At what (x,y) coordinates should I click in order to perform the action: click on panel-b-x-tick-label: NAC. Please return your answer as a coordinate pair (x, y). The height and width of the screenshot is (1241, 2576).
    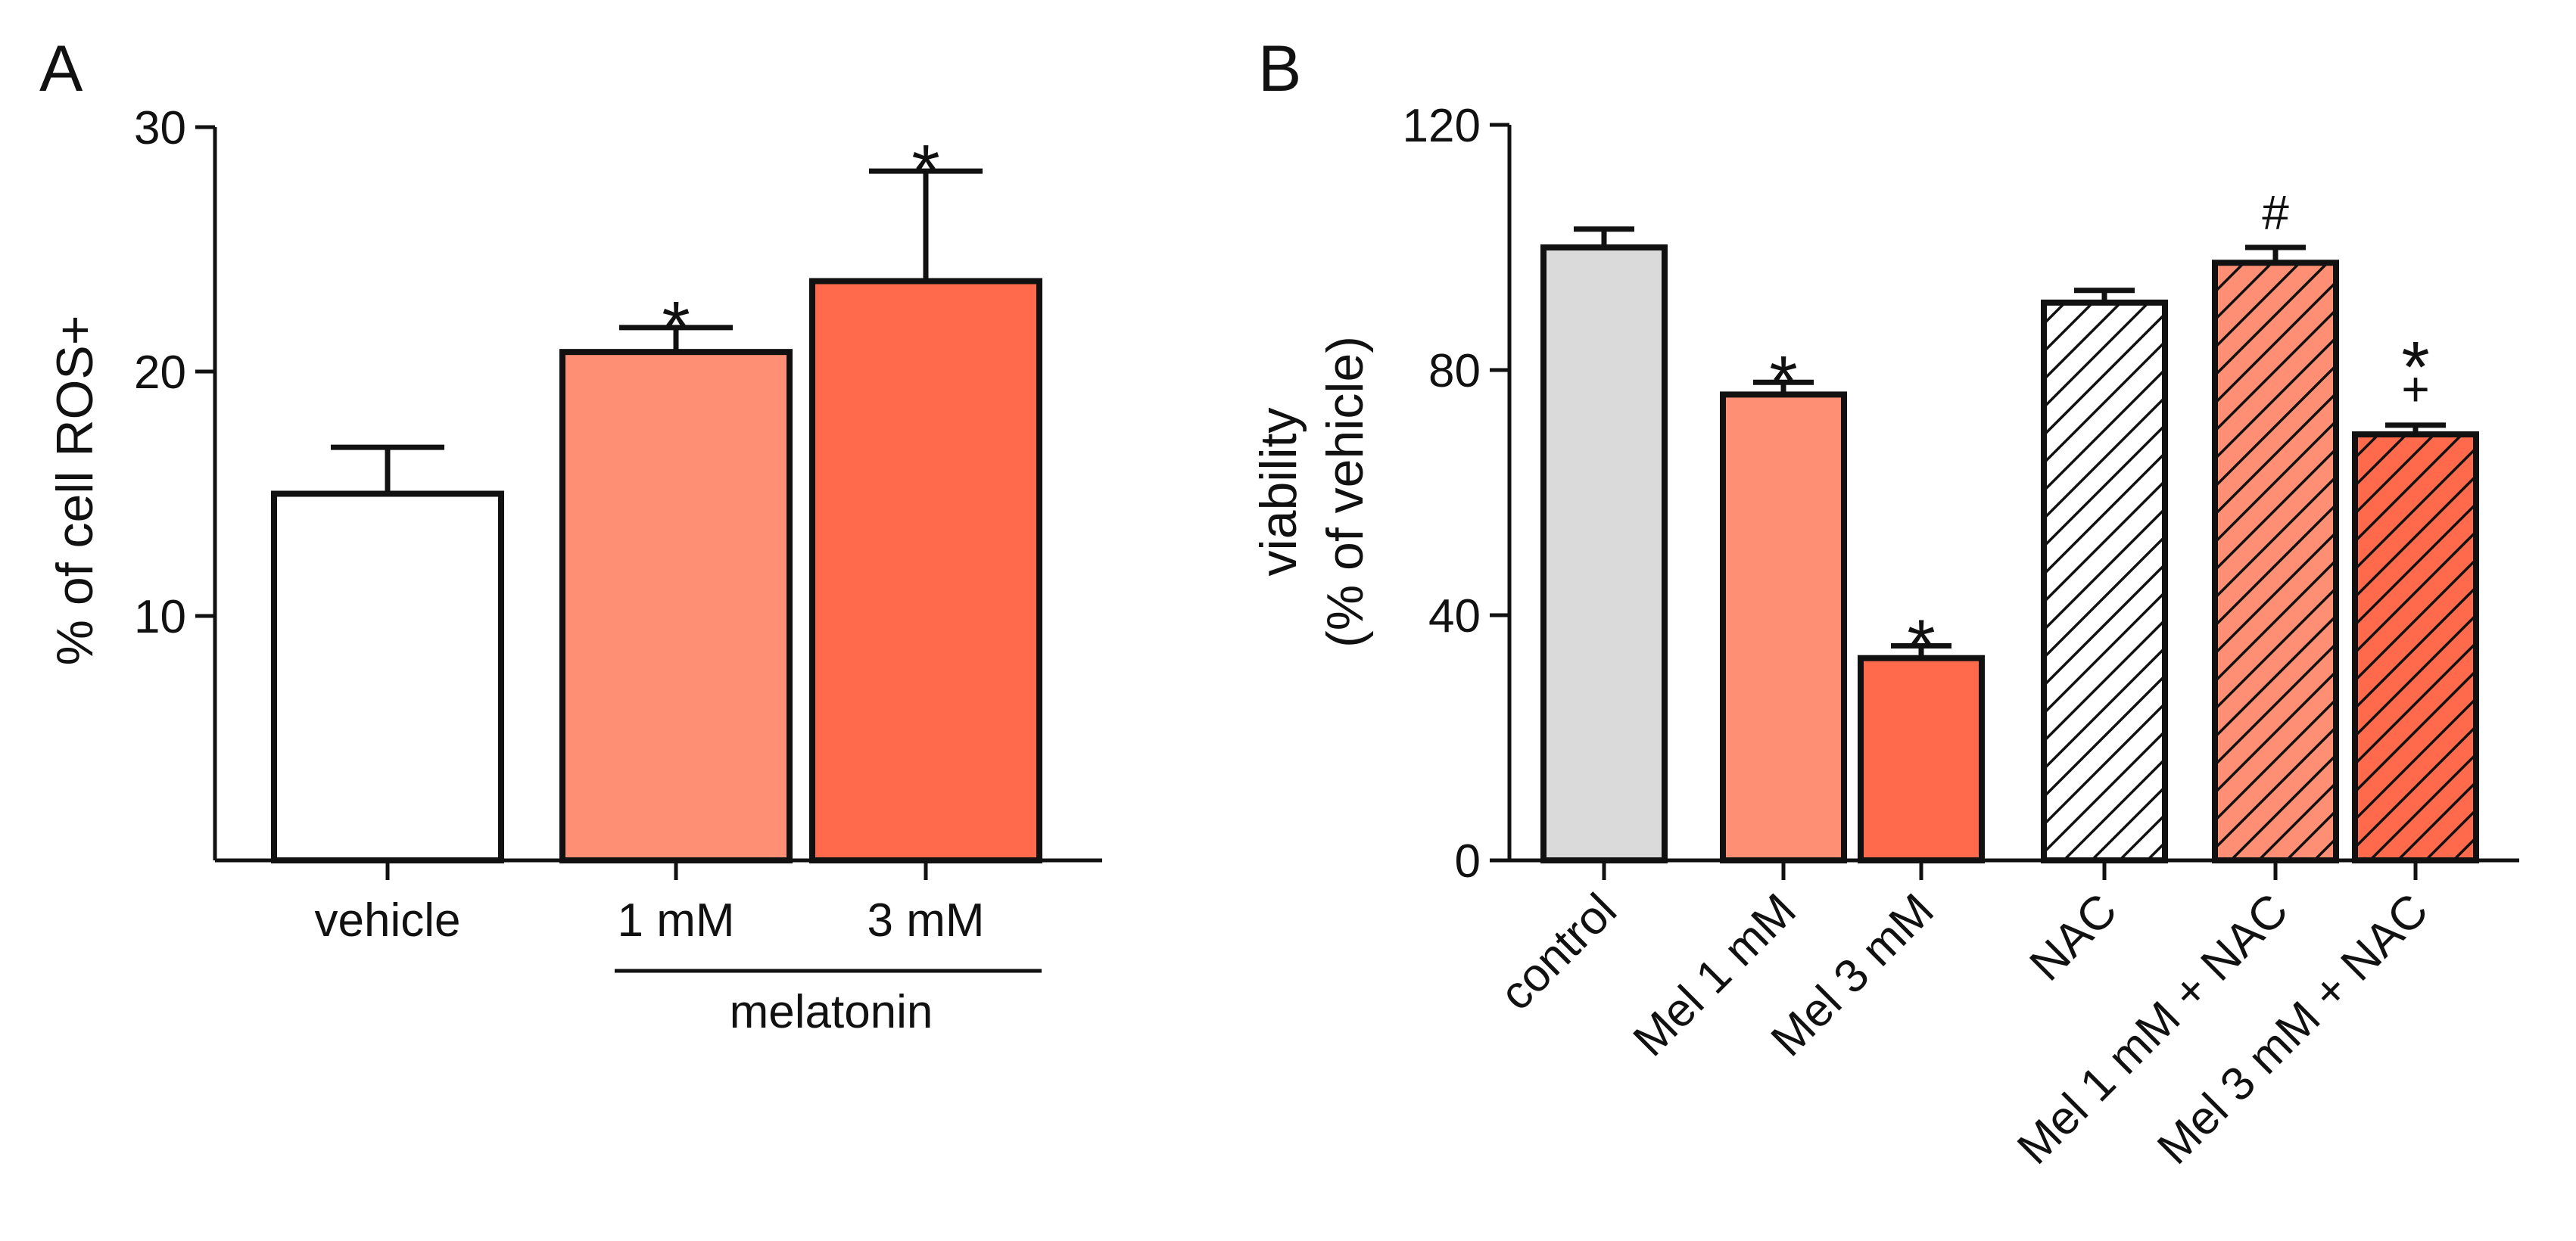
    Looking at the image, I should click on (2073, 937).